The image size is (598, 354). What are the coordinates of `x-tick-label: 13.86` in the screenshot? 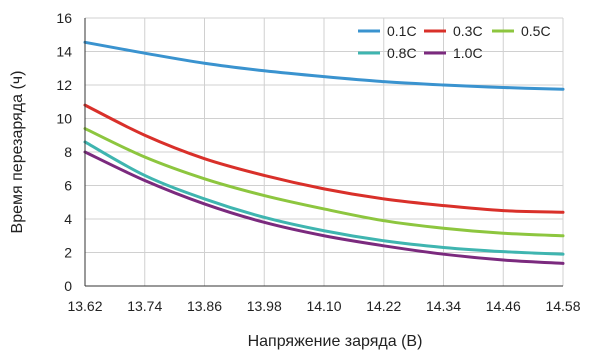 It's located at (204, 306).